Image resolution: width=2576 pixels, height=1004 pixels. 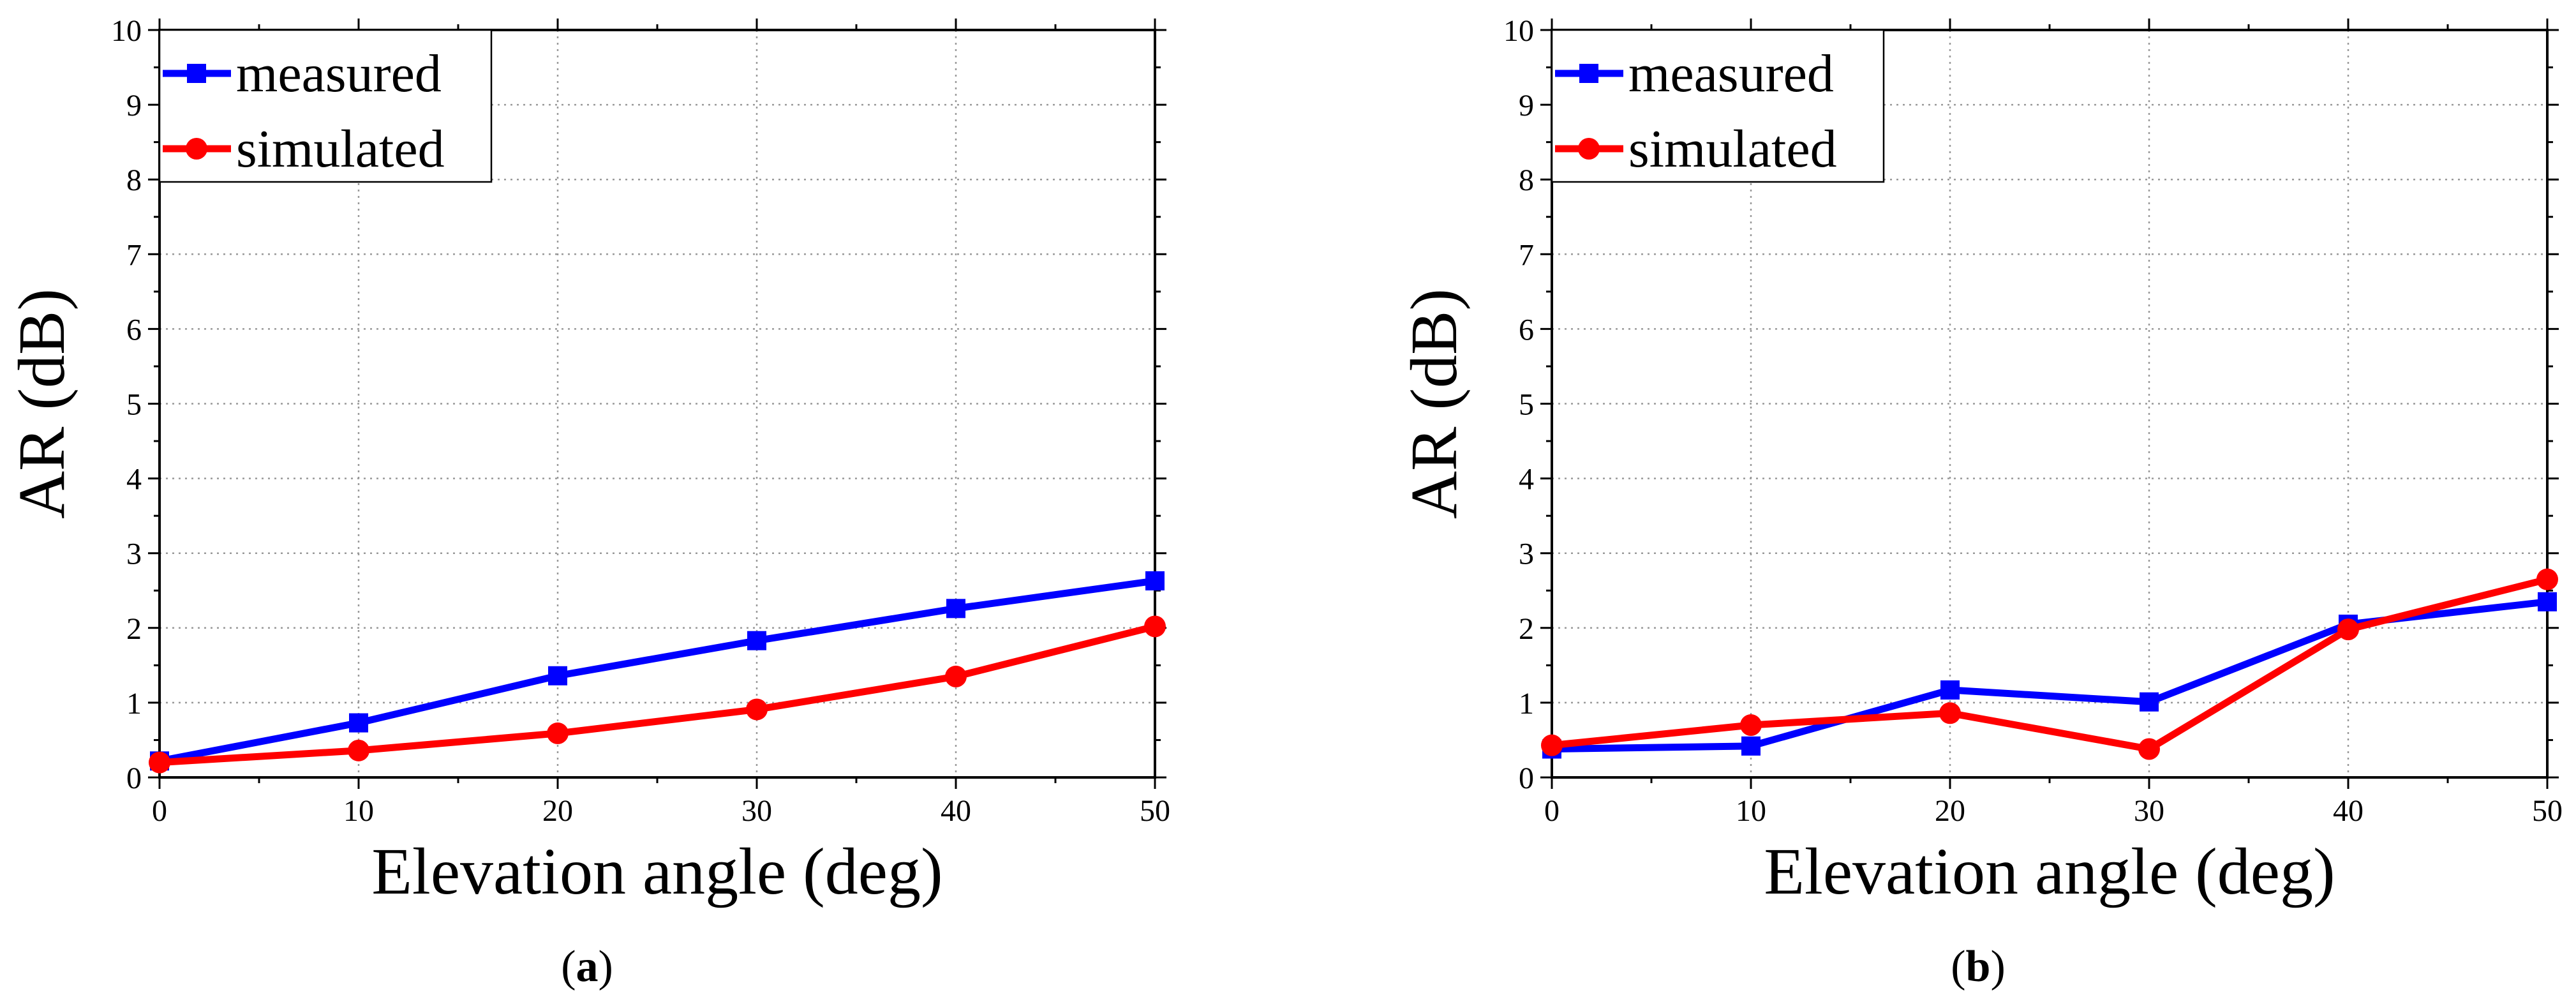 I want to click on panel-label-letter: a, so click(x=587, y=966).